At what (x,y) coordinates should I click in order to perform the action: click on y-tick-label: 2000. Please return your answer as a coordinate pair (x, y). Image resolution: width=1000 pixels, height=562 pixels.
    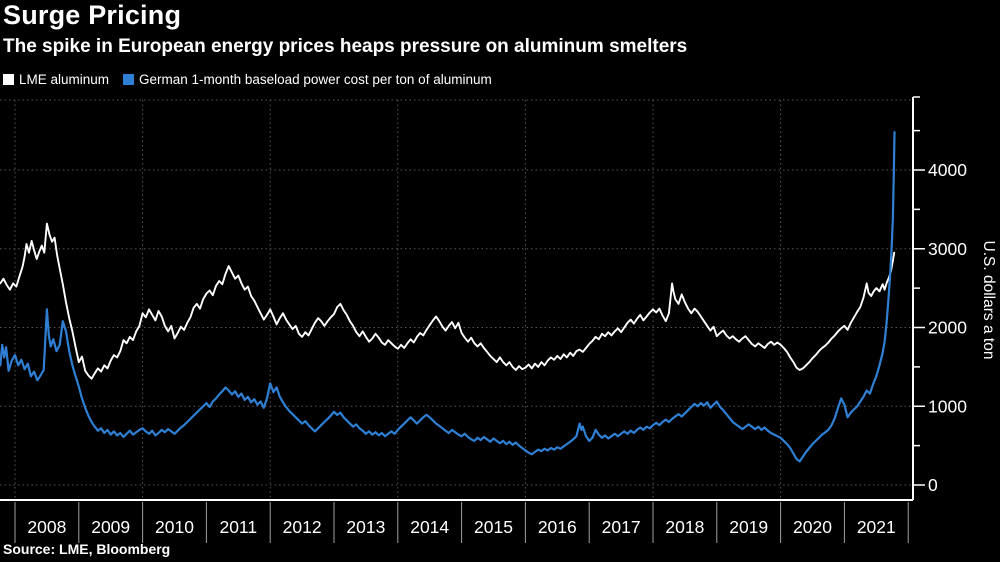
    Looking at the image, I should click on (947, 328).